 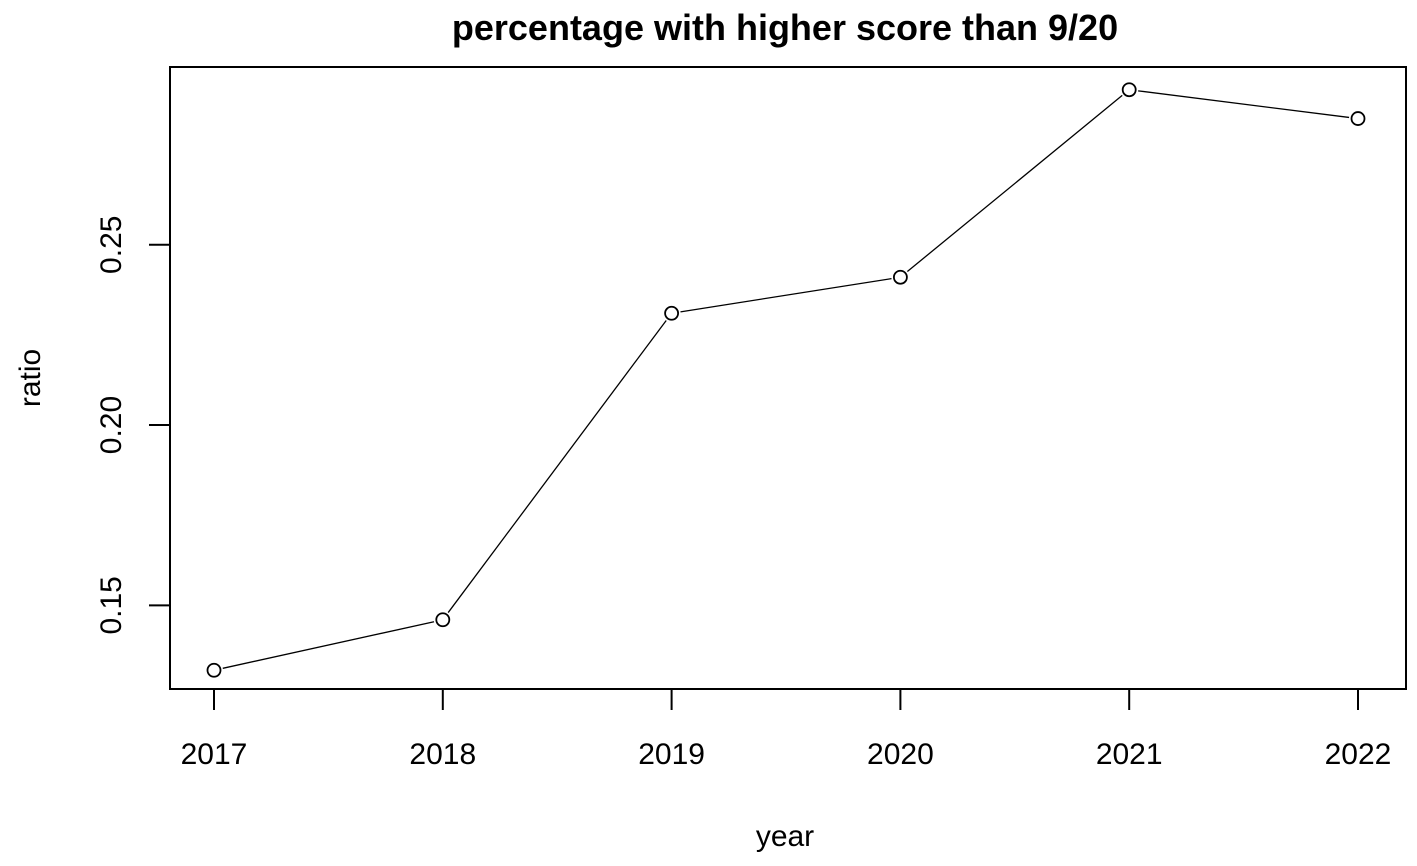 What do you see at coordinates (111, 605) in the screenshot?
I see `y-tick-label: 0.15` at bounding box center [111, 605].